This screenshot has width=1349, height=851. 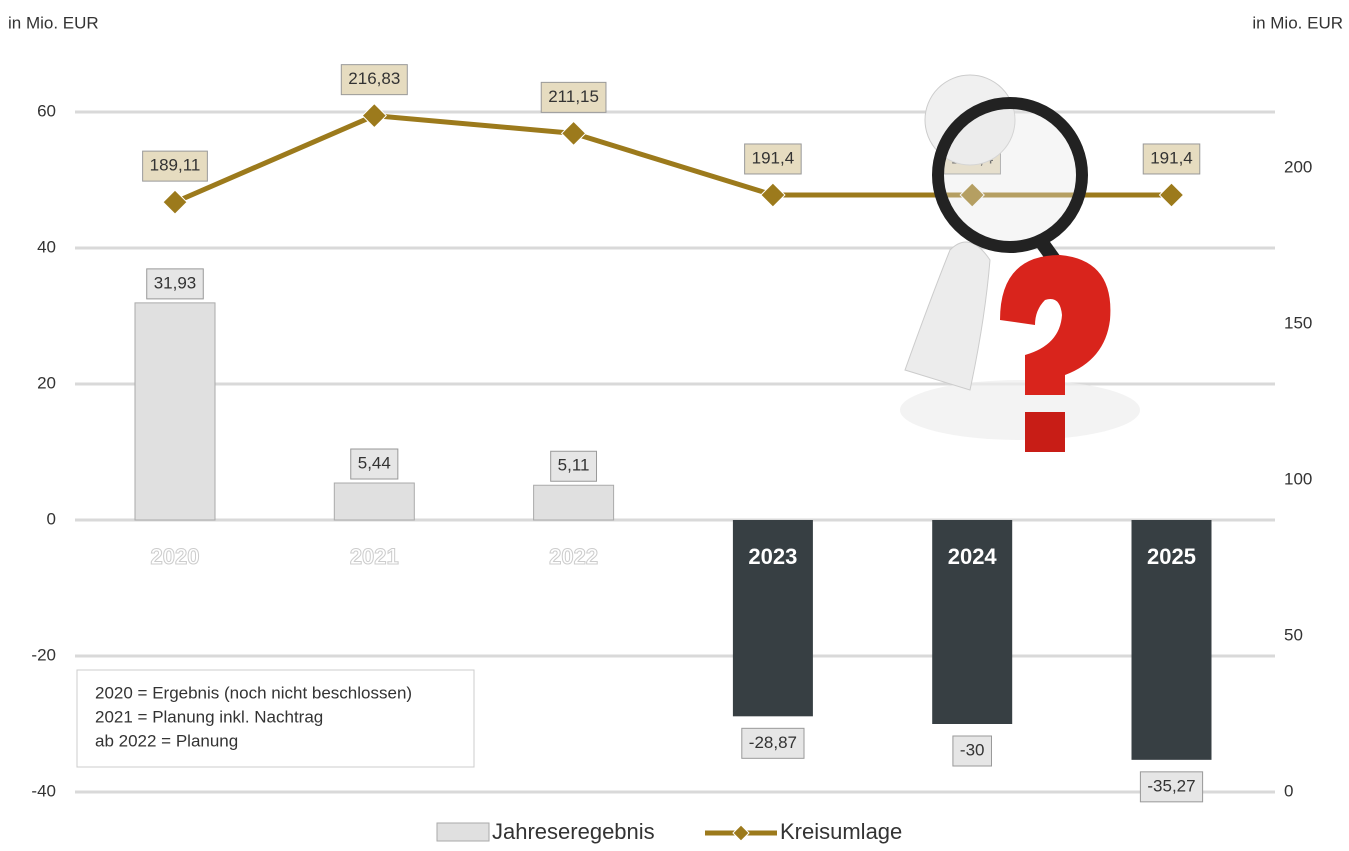 I want to click on data-label: 189,11, so click(x=175, y=165).